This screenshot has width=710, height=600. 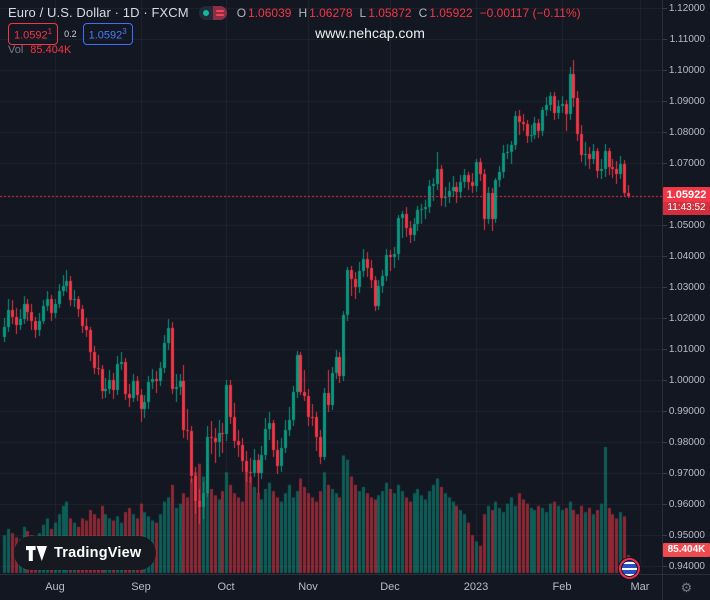 I want to click on price-tick-label: 1.10000, so click(x=686, y=70).